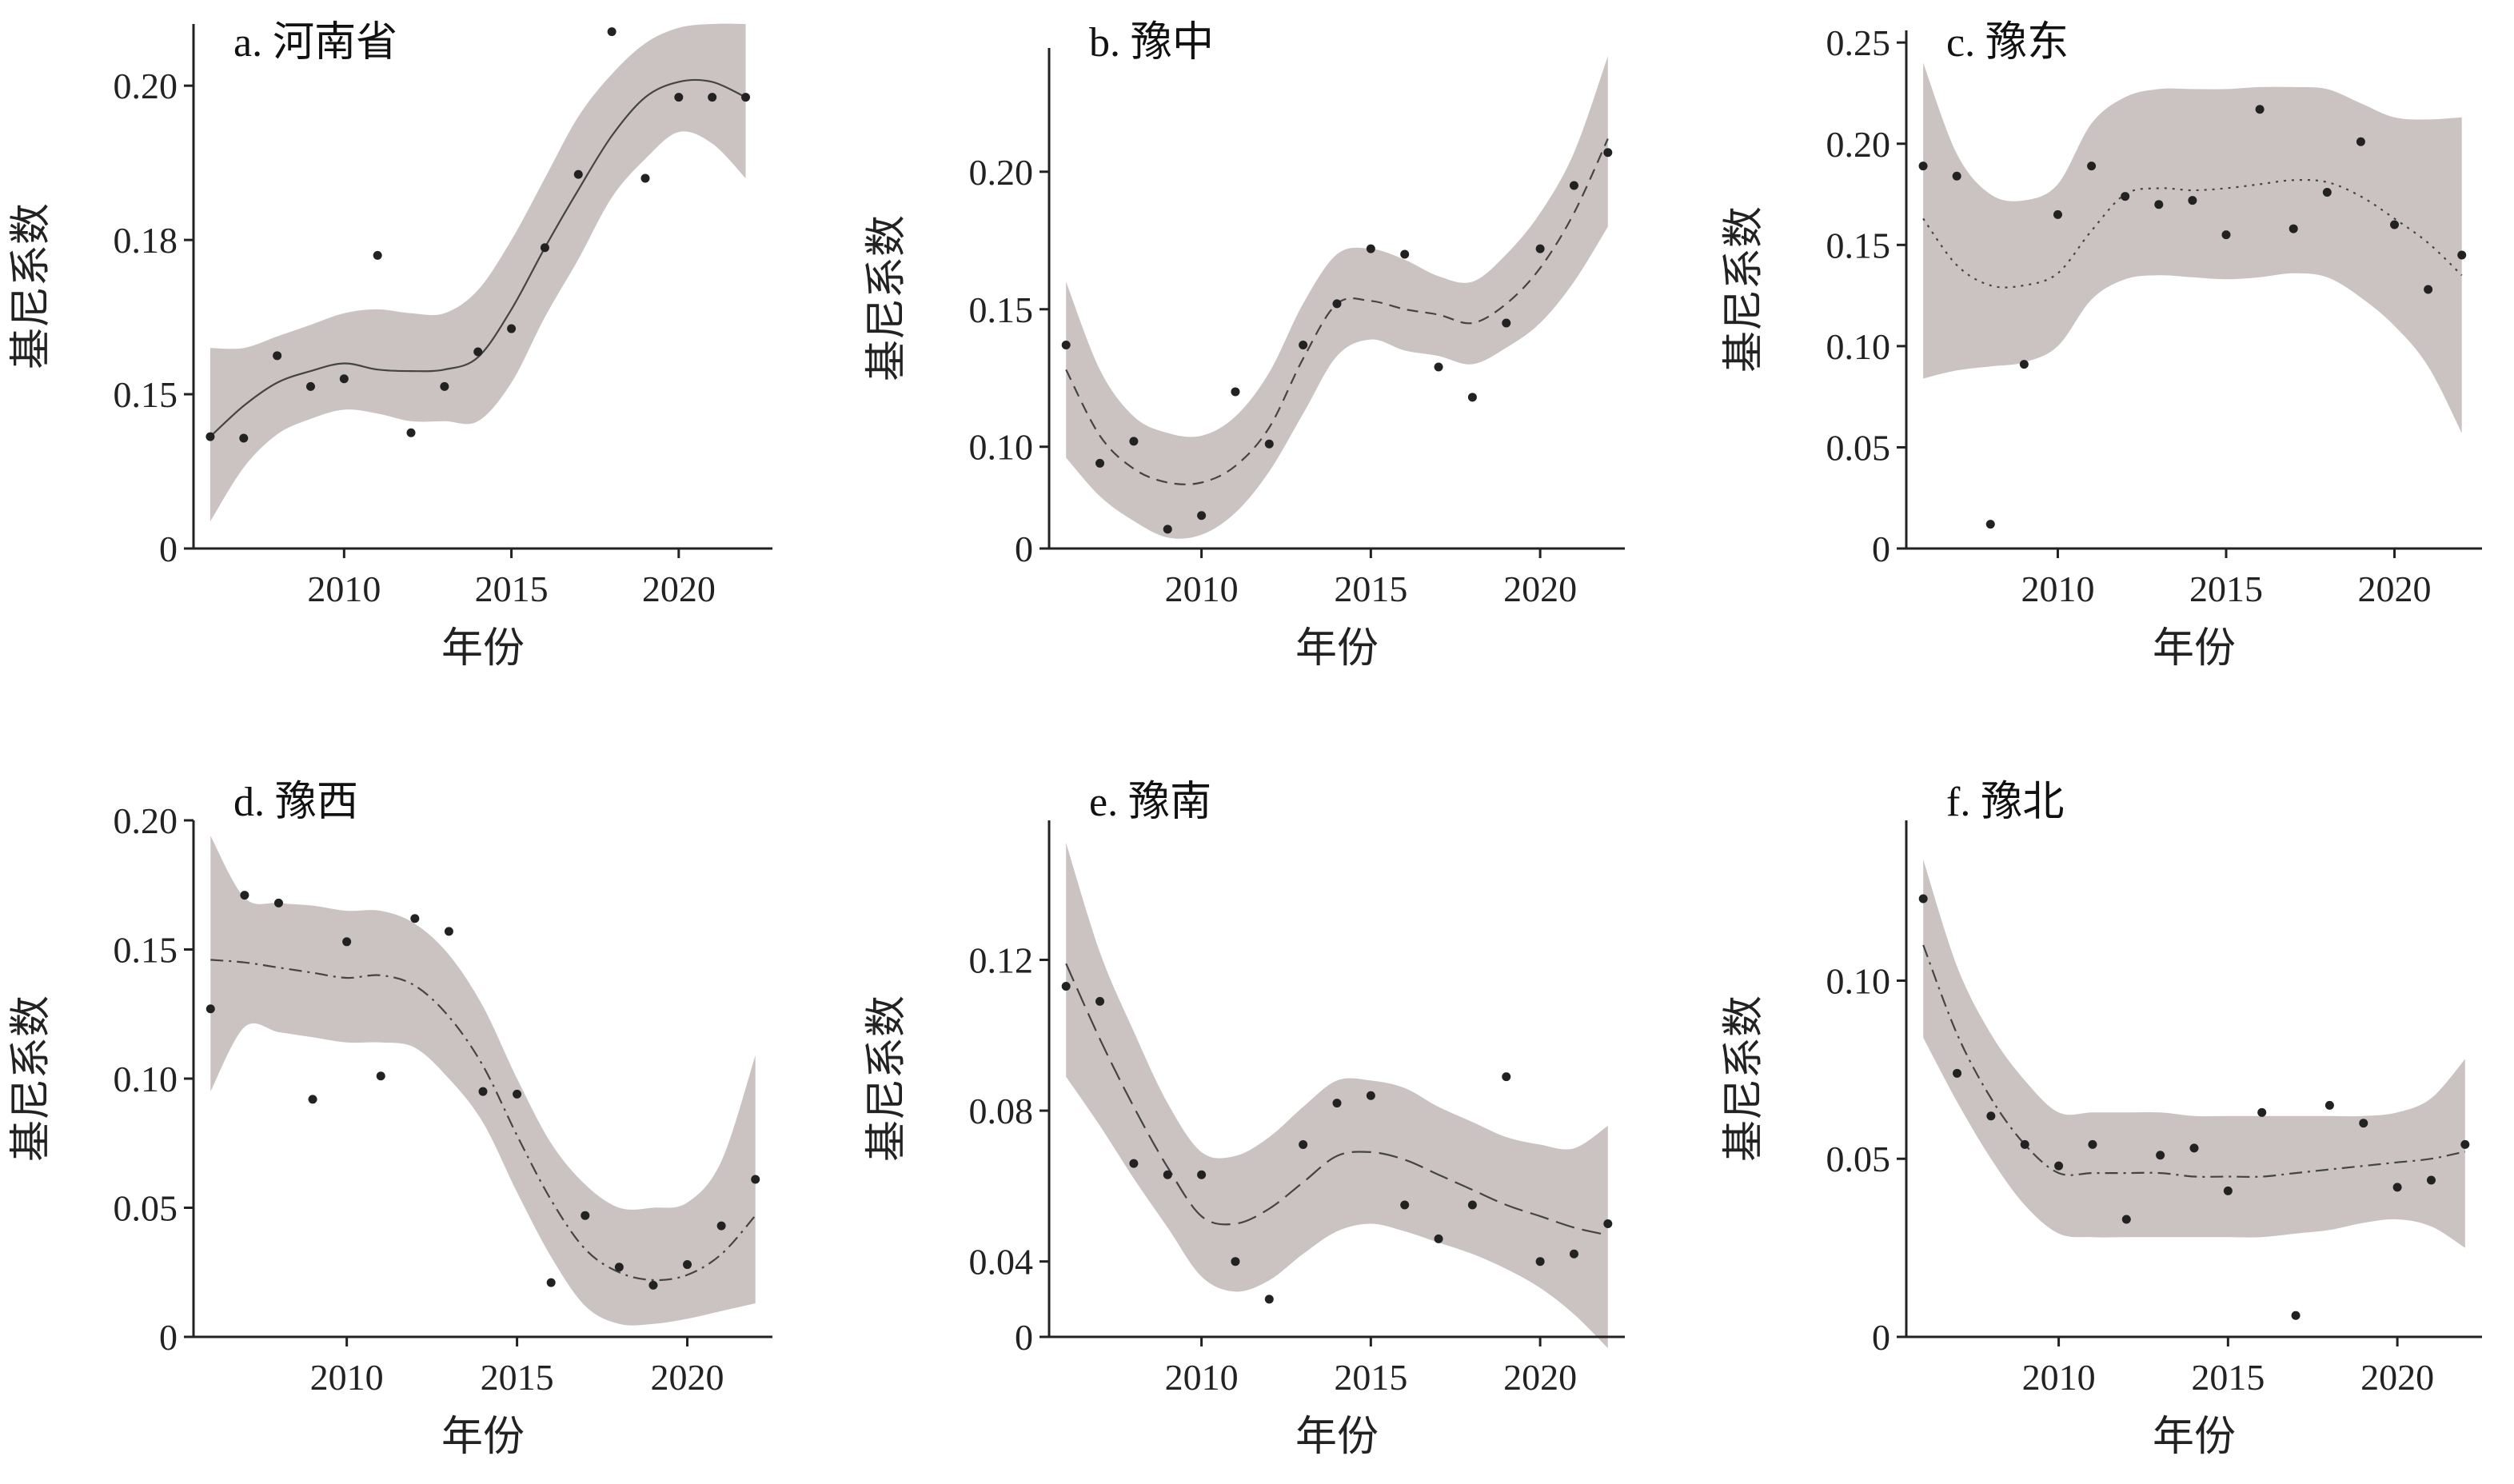  What do you see at coordinates (1151, 43) in the screenshot?
I see `panel-title: b. 豫中` at bounding box center [1151, 43].